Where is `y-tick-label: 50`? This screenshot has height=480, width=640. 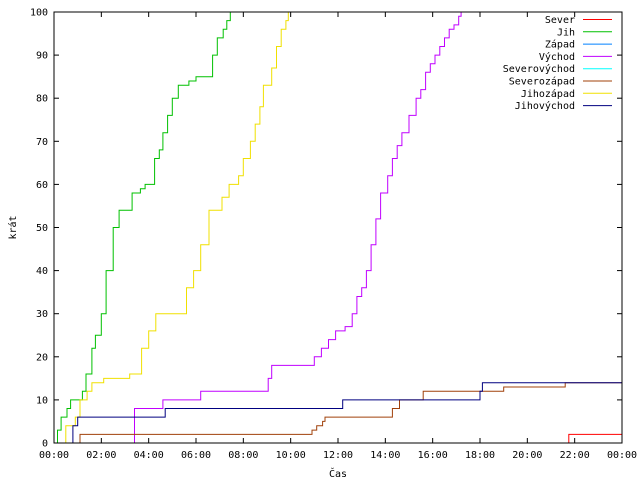
y-tick-label: 50 is located at coordinates (42, 228).